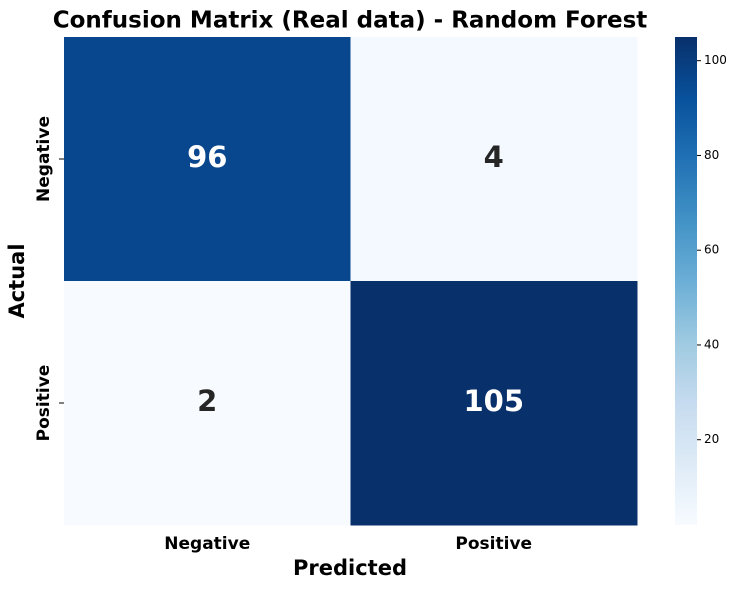 The width and height of the screenshot is (743, 590). Describe the element at coordinates (17, 280) in the screenshot. I see `y-axis-label: Actual` at that location.